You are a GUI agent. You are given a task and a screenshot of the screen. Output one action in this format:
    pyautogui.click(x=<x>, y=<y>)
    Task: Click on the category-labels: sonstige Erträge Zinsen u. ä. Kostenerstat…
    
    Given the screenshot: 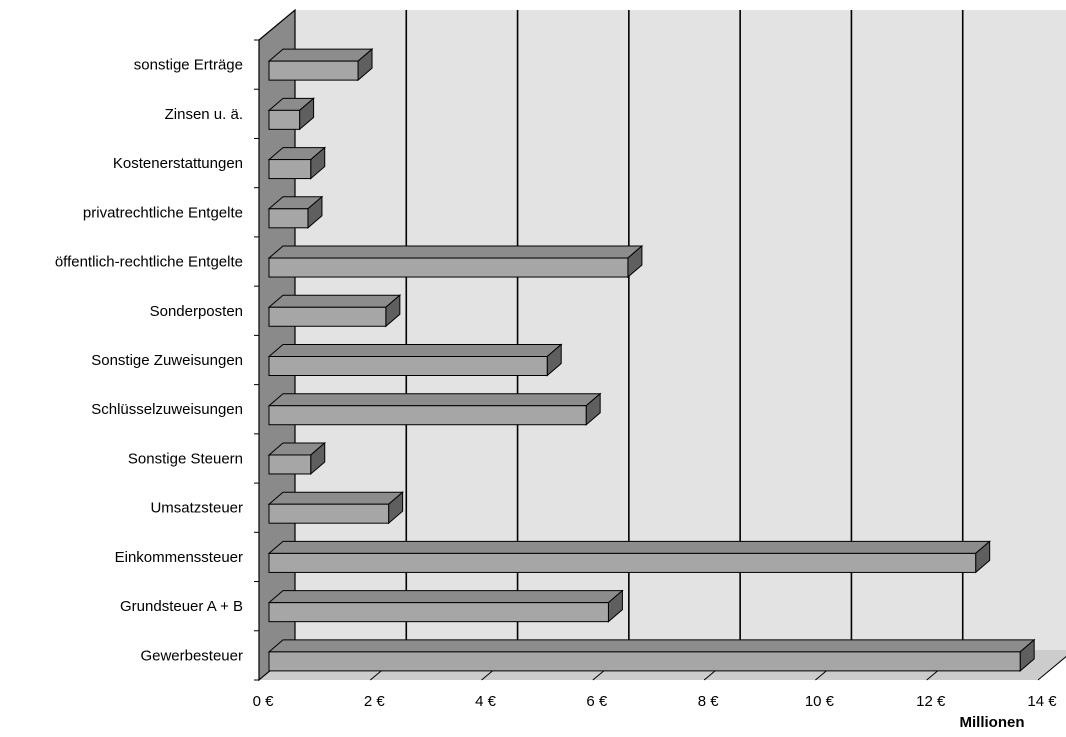 What is the action you would take?
    pyautogui.click(x=149, y=361)
    